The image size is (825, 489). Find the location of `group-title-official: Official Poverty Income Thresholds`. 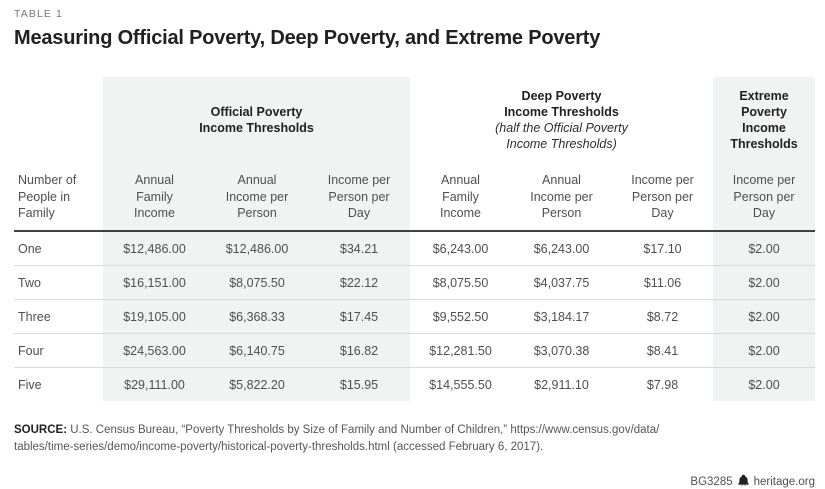

group-title-official: Official Poverty Income Thresholds is located at coordinates (256, 119).